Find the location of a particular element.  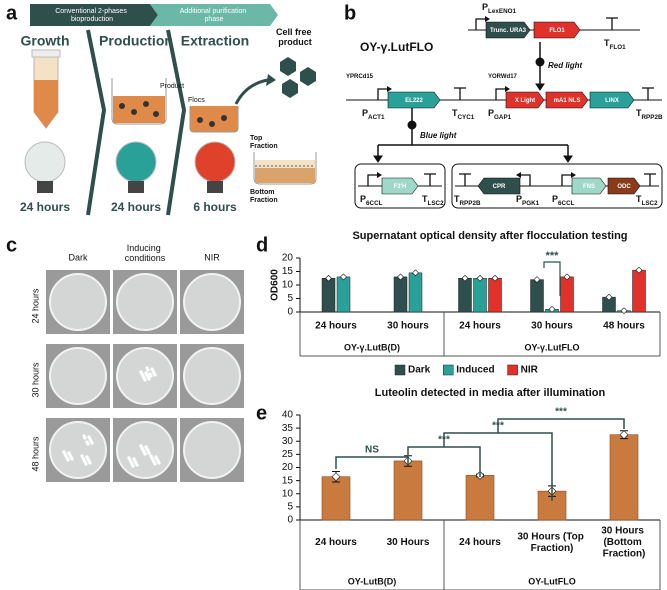

y-tick-label: 15 is located at coordinates (288, 480).